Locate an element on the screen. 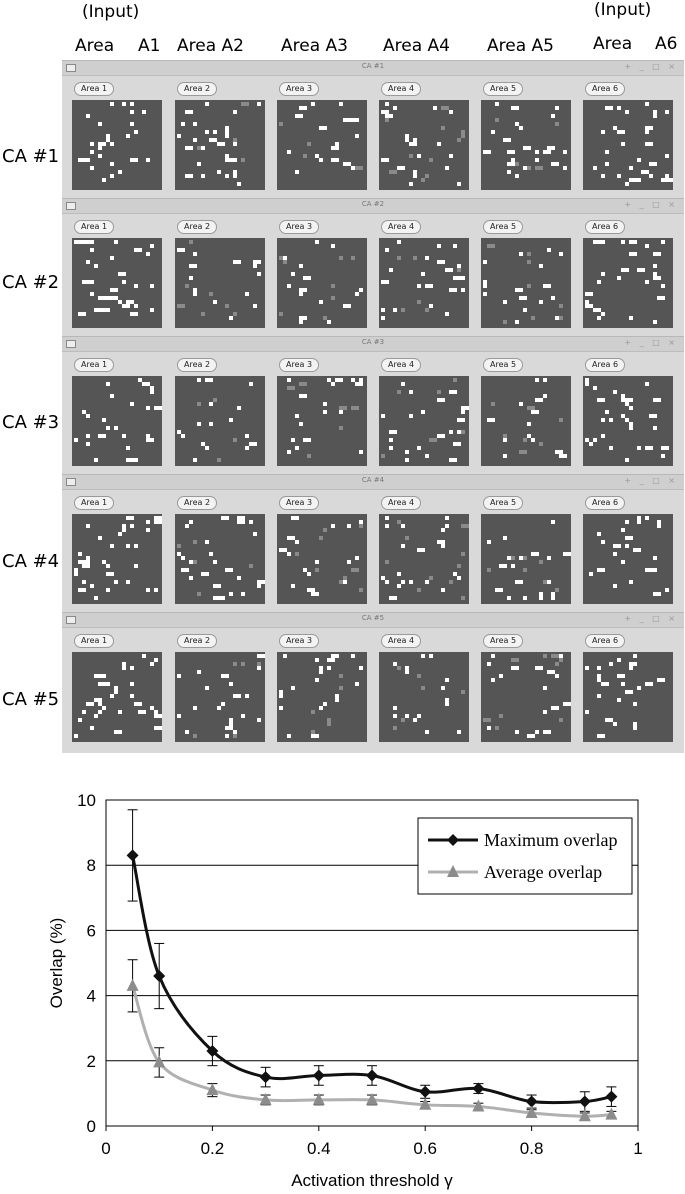 The height and width of the screenshot is (1194, 685). window-titlebar: CA #5 + _ □ × is located at coordinates (373, 620).